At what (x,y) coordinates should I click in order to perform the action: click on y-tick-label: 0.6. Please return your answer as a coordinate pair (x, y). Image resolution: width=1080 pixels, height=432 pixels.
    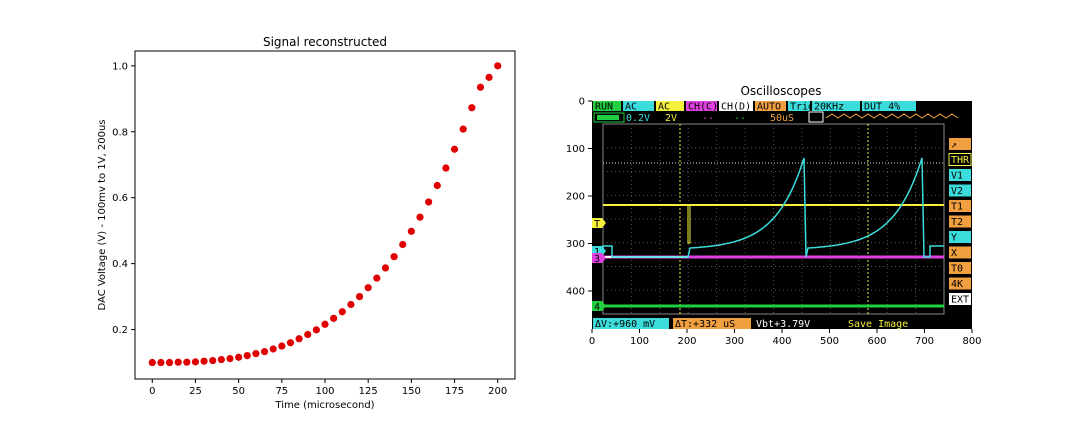
    Looking at the image, I should click on (120, 198).